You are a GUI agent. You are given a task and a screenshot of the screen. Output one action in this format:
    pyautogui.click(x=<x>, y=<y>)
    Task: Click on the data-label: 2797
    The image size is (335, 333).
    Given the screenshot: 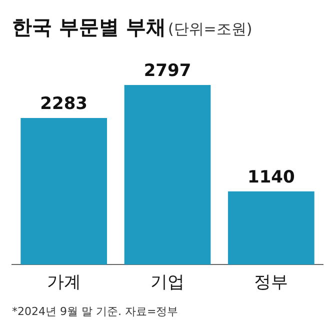 What is the action you would take?
    pyautogui.click(x=168, y=70)
    